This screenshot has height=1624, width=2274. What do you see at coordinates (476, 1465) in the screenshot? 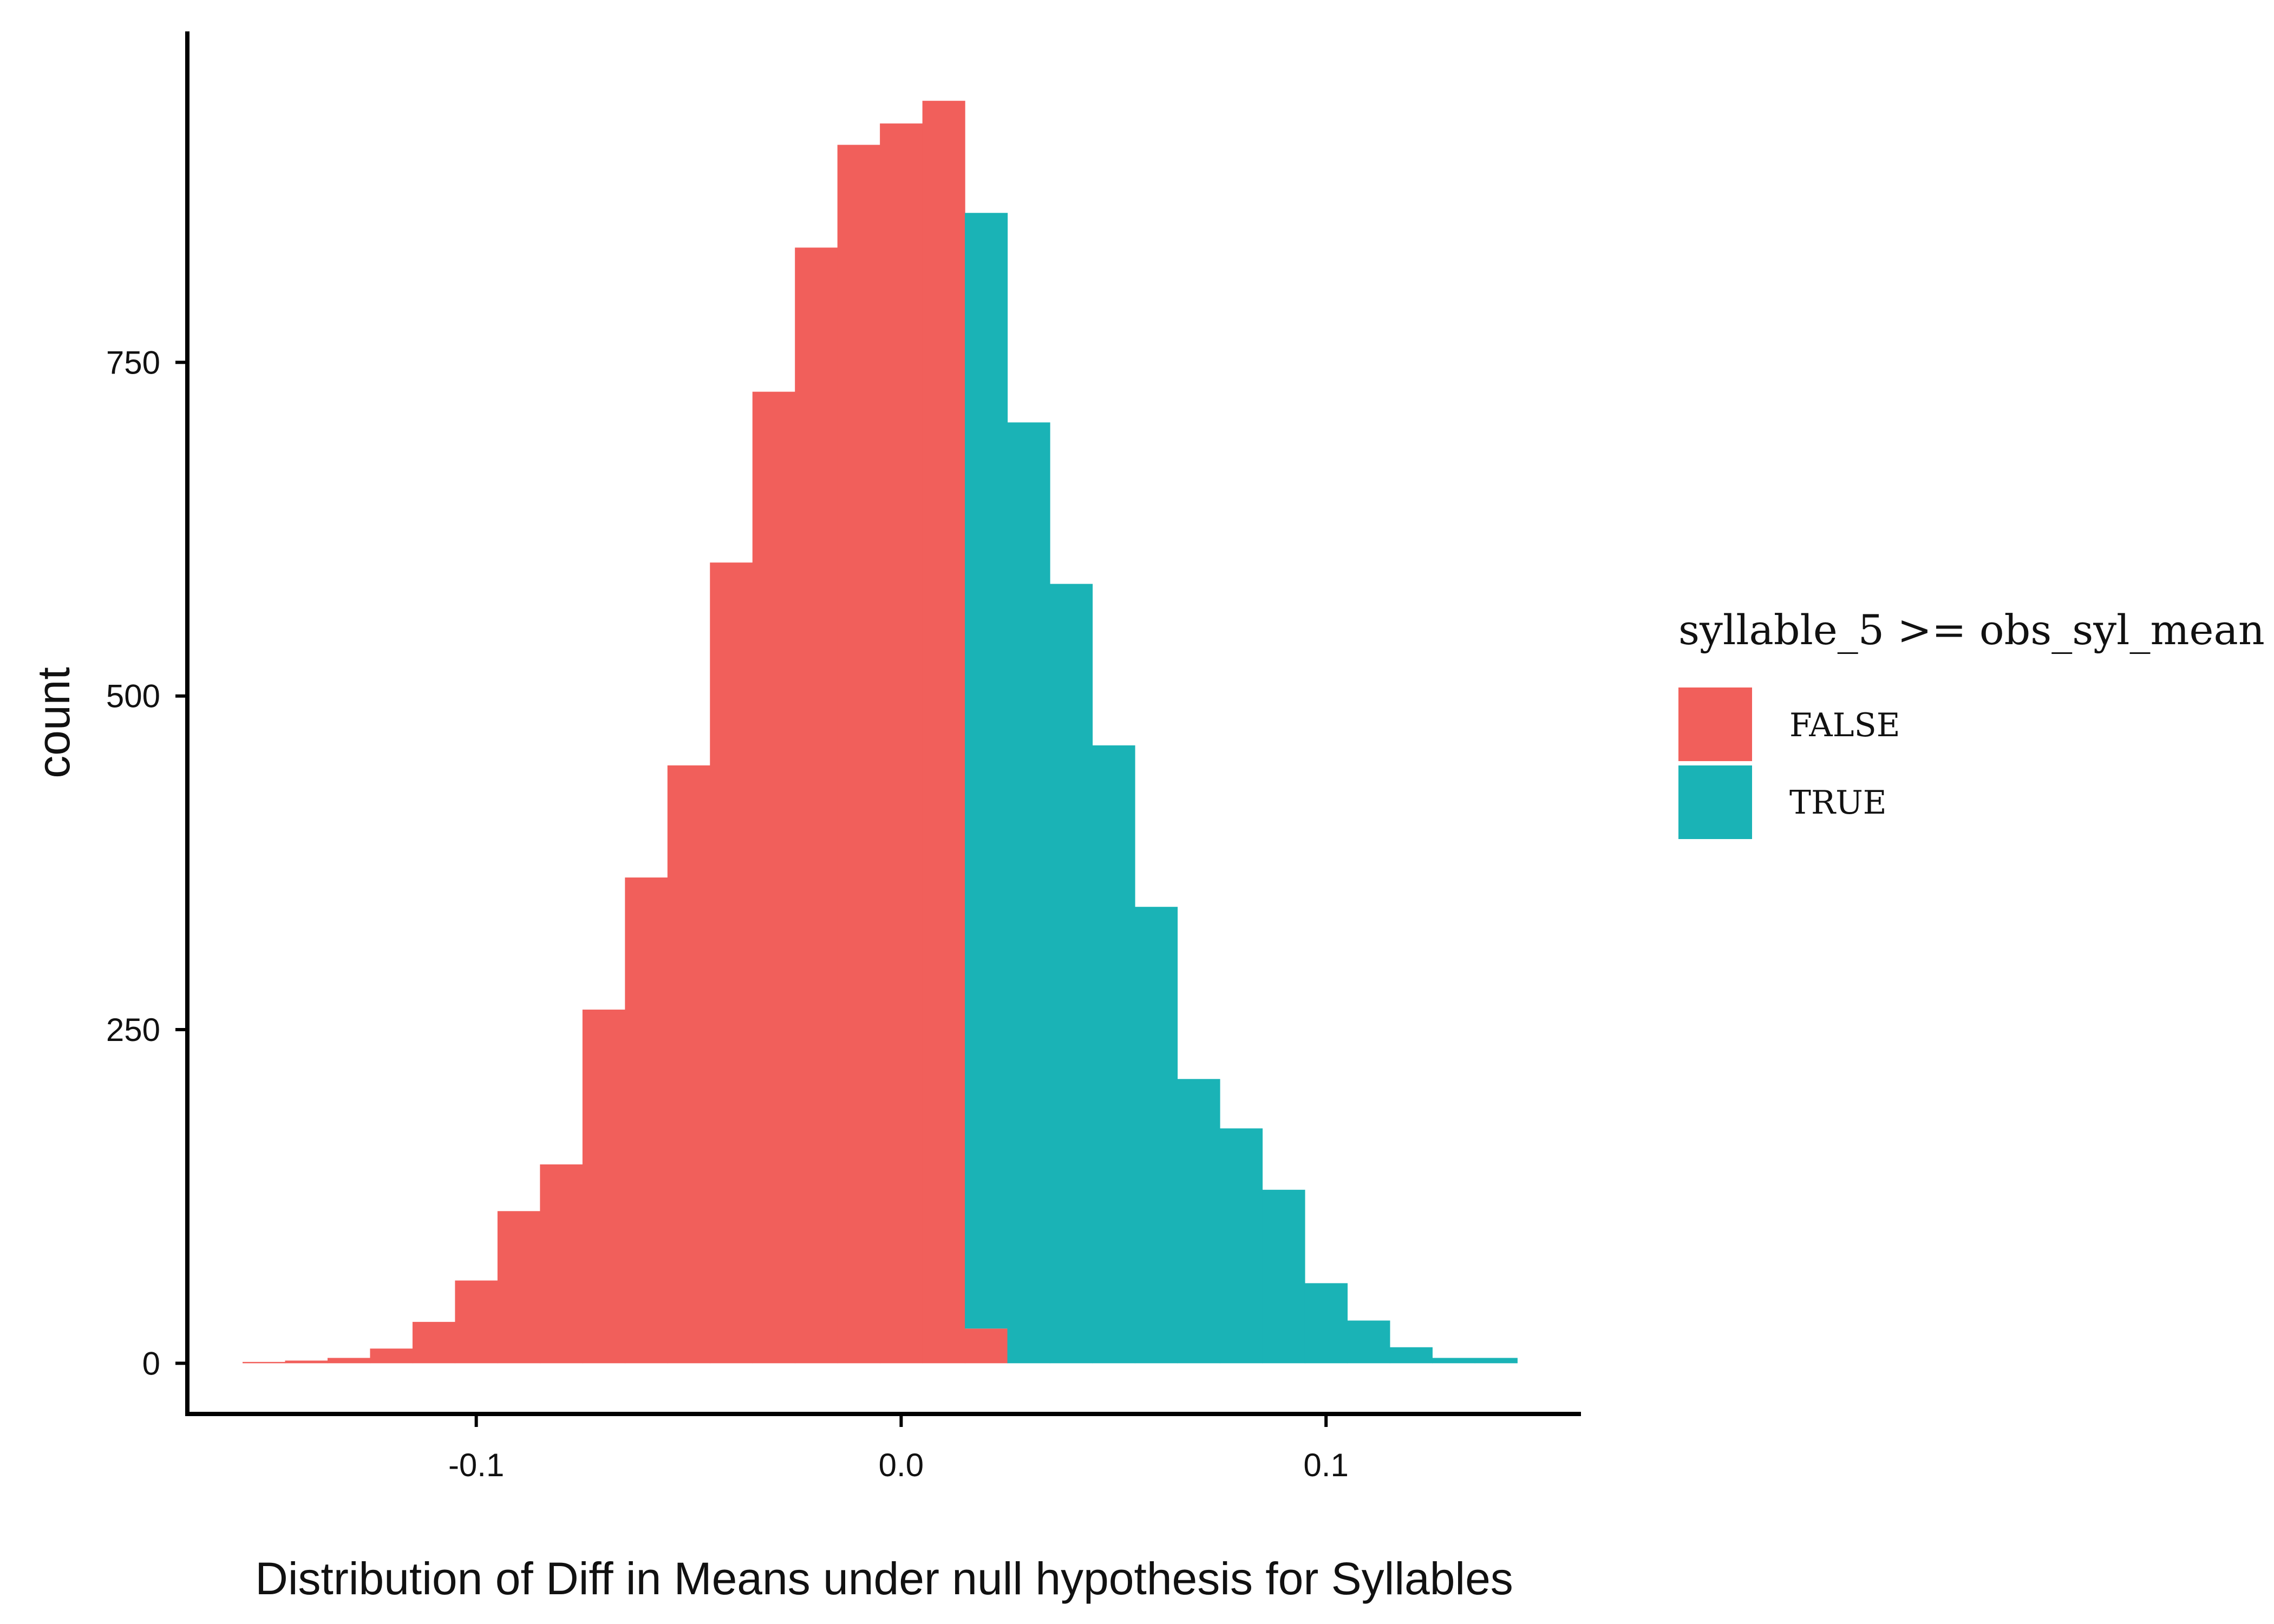
I see `x-tick-label: -0.1` at bounding box center [476, 1465].